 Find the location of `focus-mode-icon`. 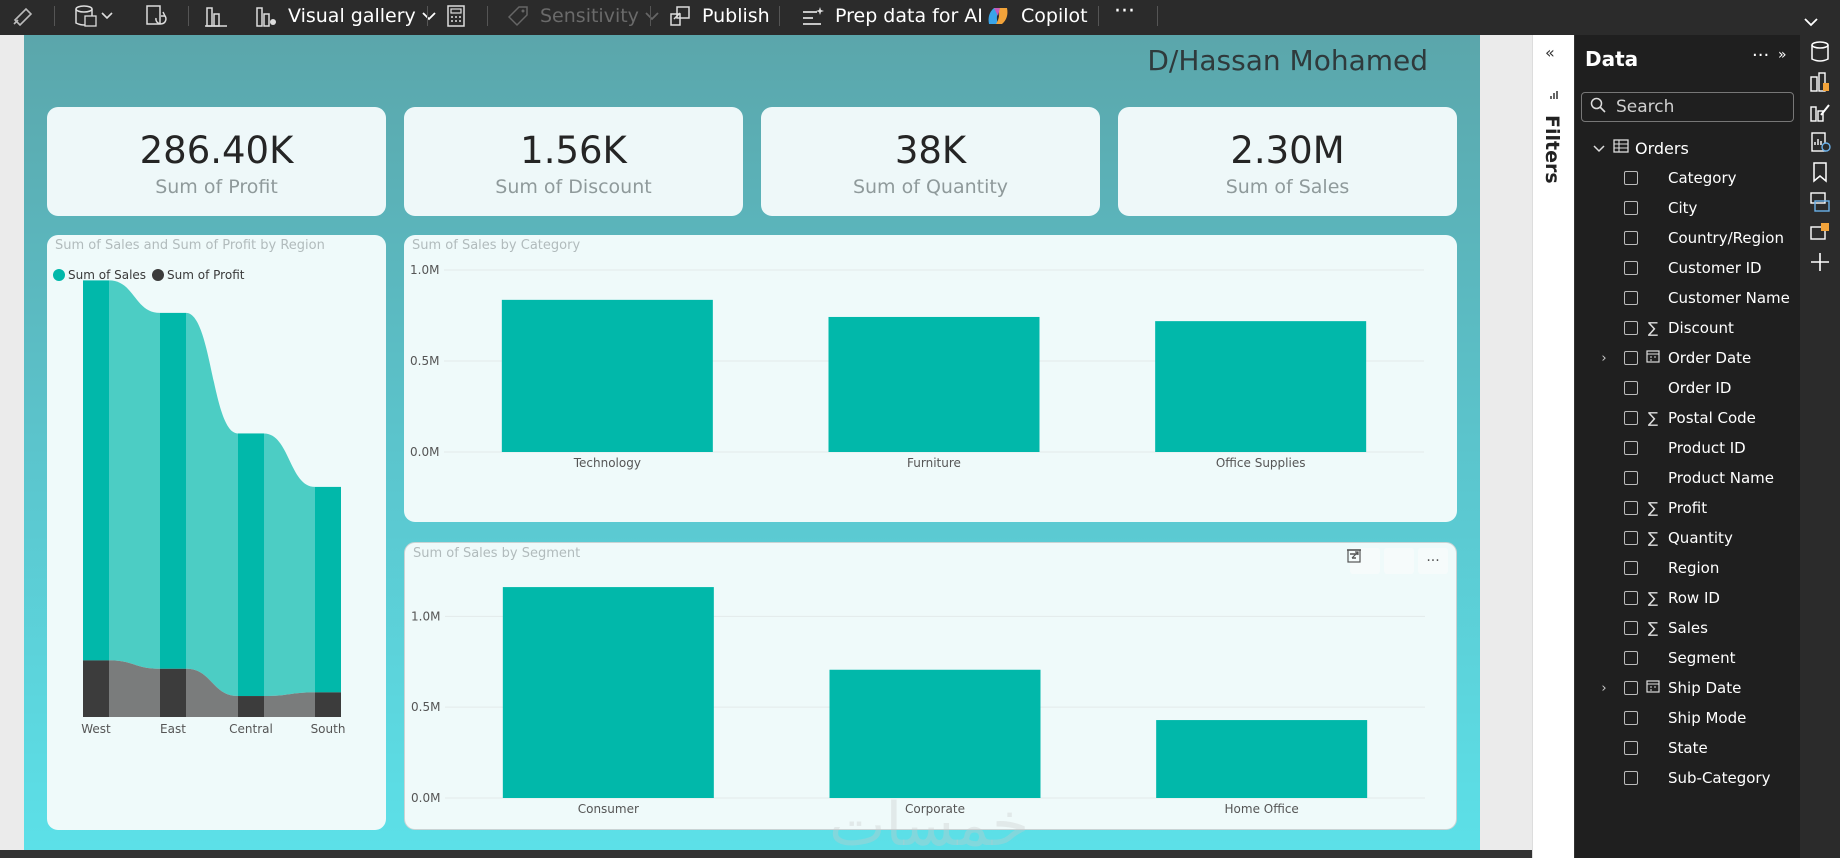

focus-mode-icon is located at coordinates (1380, 561).